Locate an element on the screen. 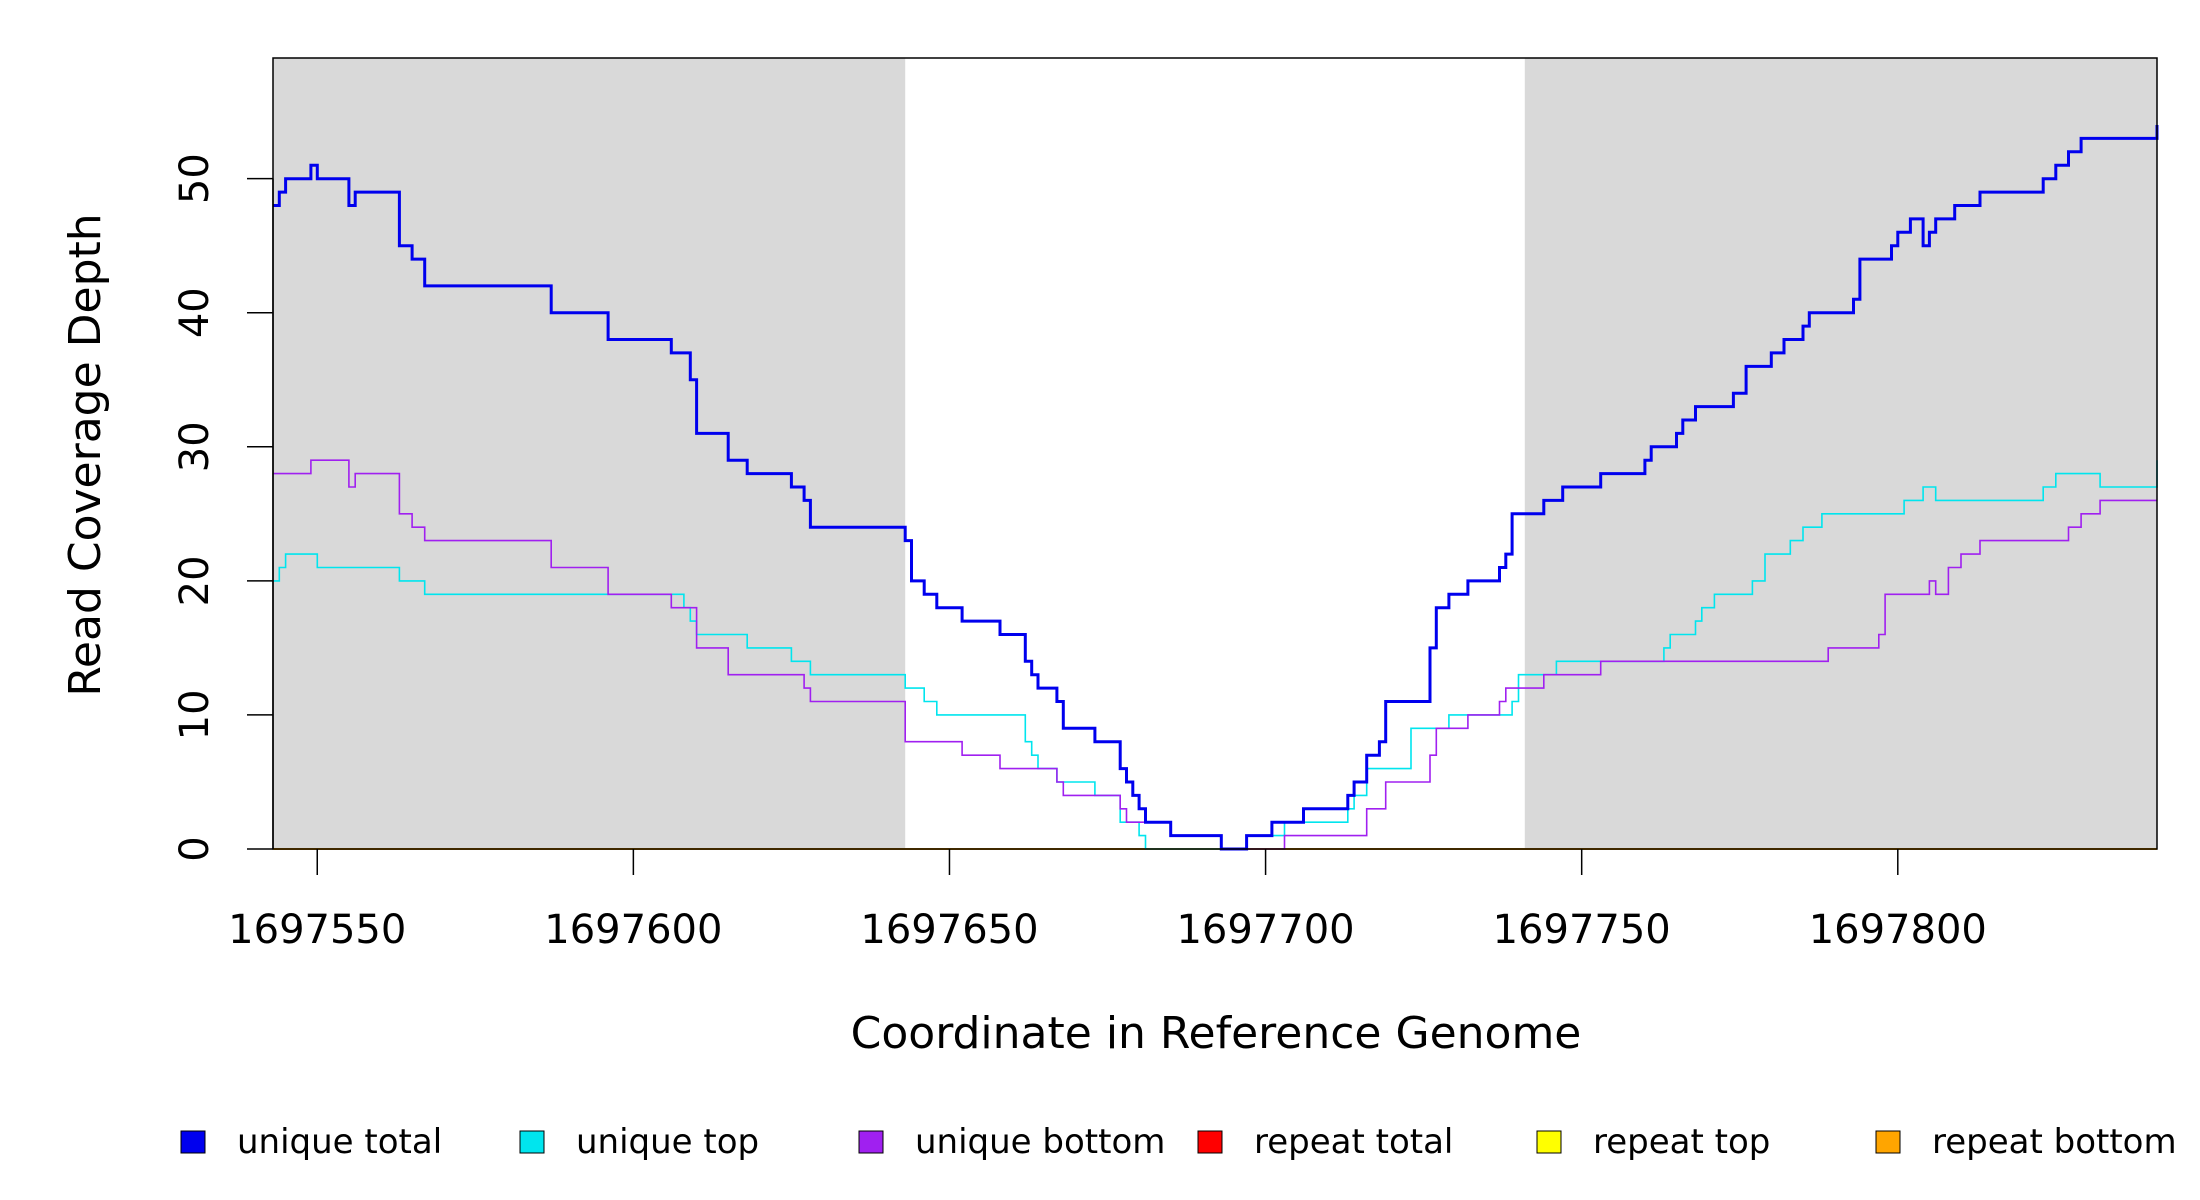 This screenshot has width=2200, height=1200. legend-item-unique-total: unique total is located at coordinates (311, 1142).